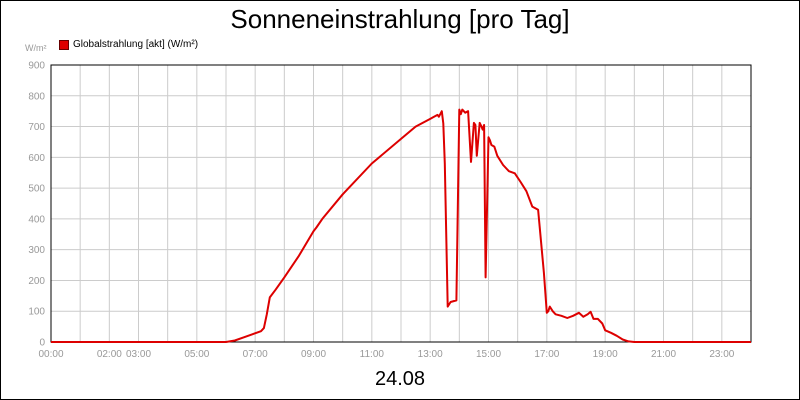 Image resolution: width=800 pixels, height=400 pixels. Describe the element at coordinates (36, 281) in the screenshot. I see `y-tick-label: 200` at that location.